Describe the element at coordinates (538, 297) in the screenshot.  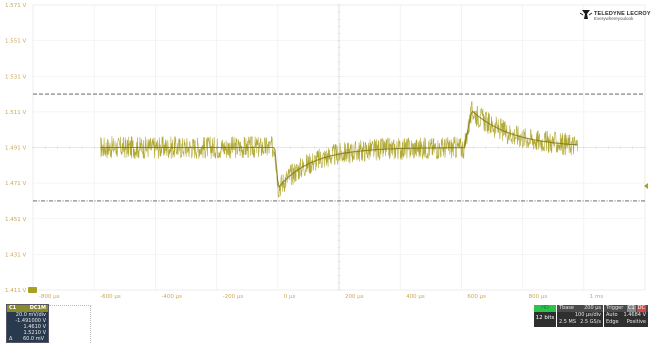
I see `x-axis-label: 800 µs` at that location.